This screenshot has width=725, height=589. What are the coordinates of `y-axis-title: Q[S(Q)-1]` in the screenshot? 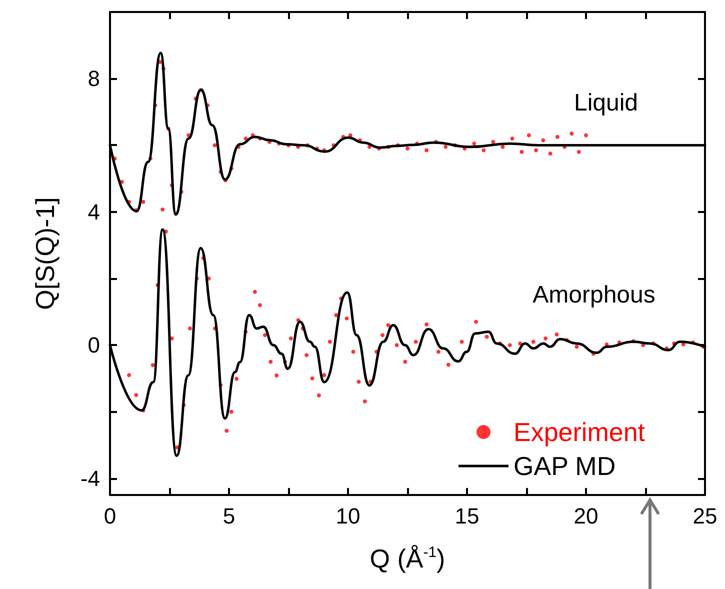 It's located at (45, 253).